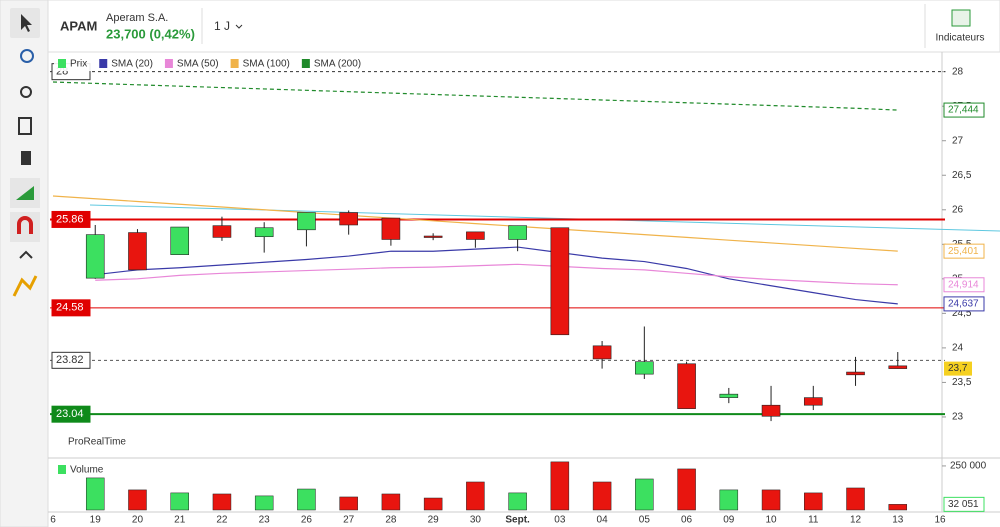 This screenshot has width=1000, height=527. I want to click on legend-bg, so click(213, 63).